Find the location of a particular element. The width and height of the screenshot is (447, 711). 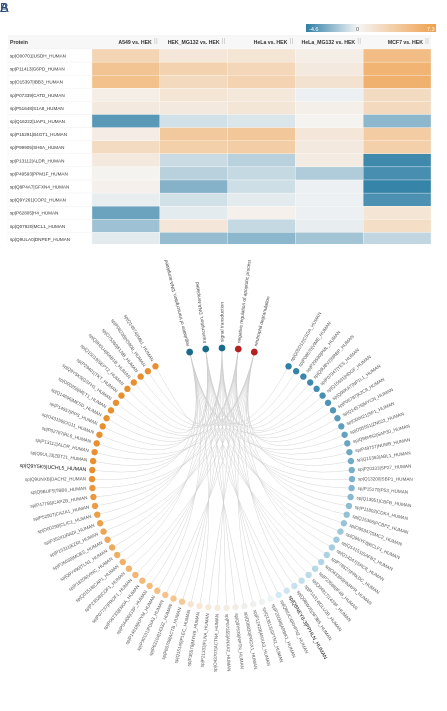

protein-label: sp|Q15363|ABL1_HUMAN is located at coordinates (383, 456).